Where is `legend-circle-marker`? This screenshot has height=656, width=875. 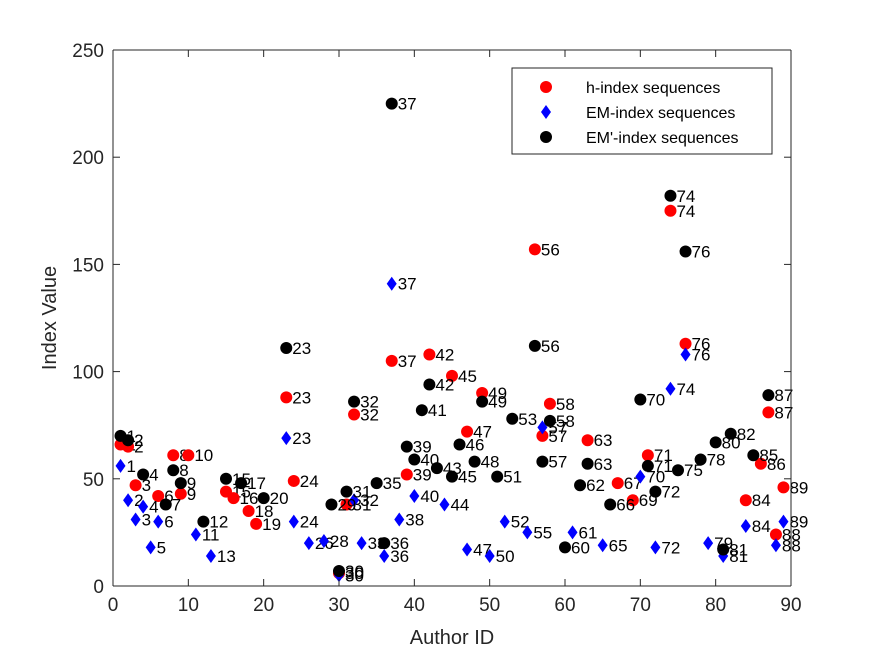 legend-circle-marker is located at coordinates (546, 87).